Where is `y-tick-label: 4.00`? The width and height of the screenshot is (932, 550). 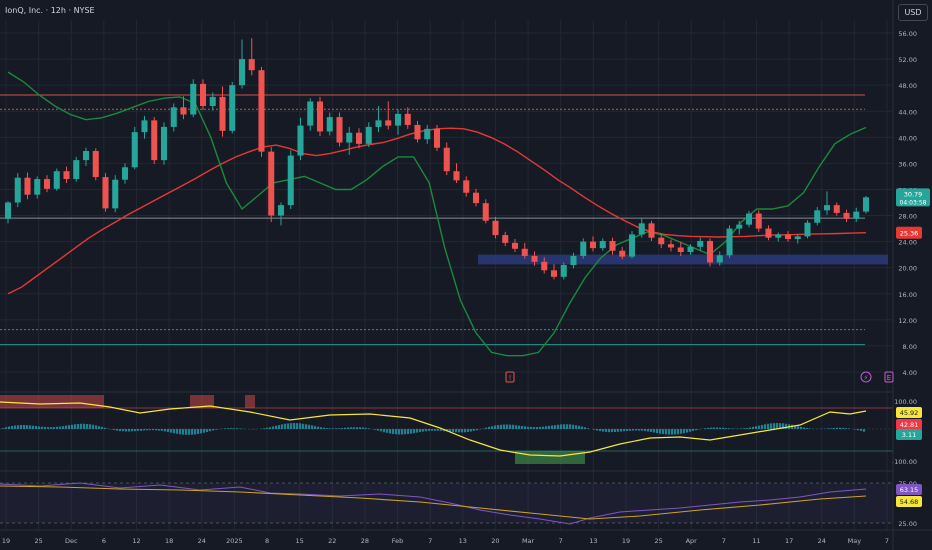
y-tick-label: 4.00 is located at coordinates (910, 373).